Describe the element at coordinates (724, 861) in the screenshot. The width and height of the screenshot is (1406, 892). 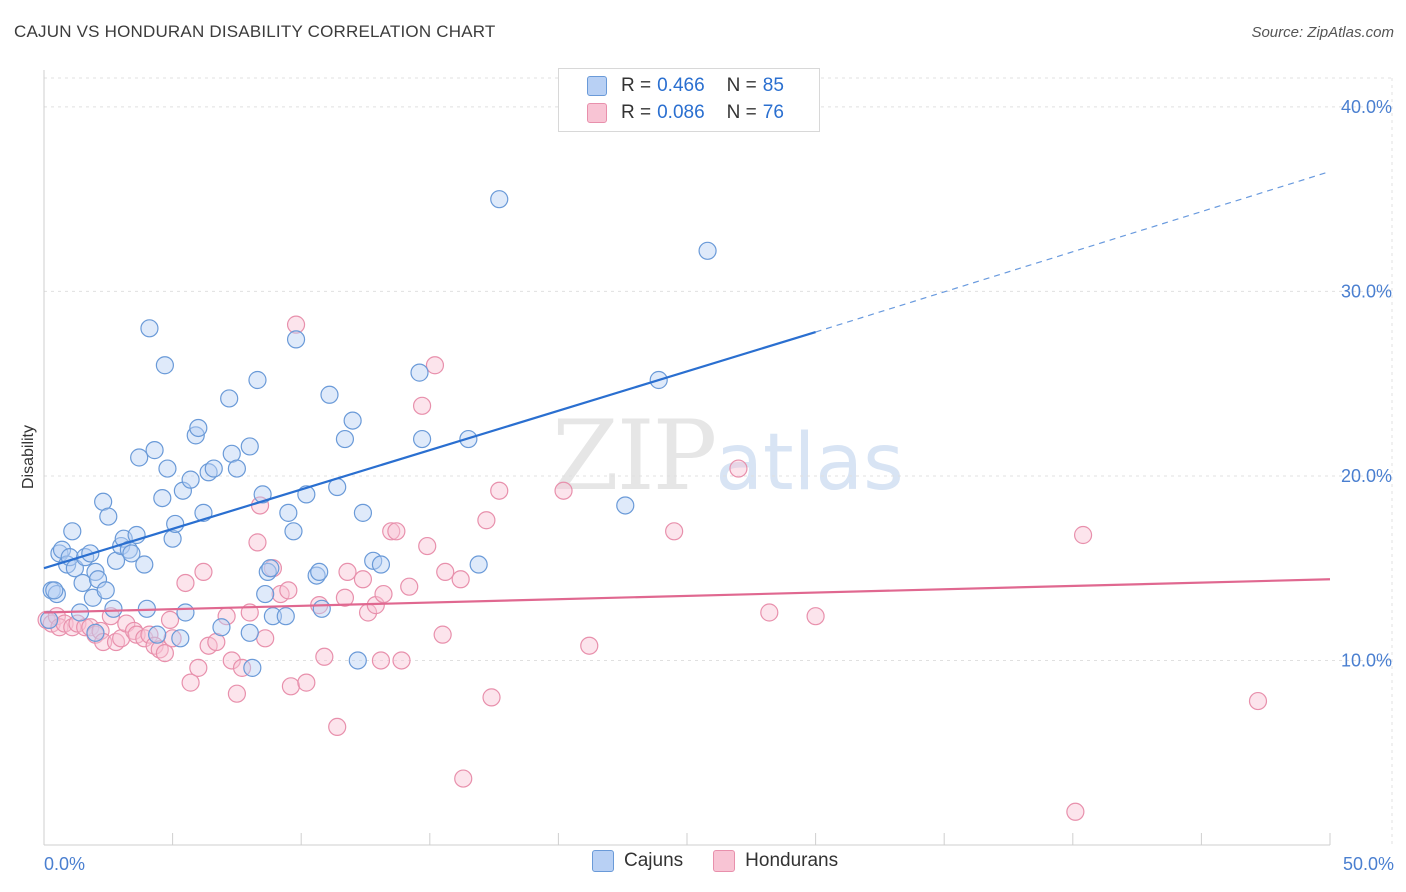
I see `legend-swatch-hondurans` at that location.